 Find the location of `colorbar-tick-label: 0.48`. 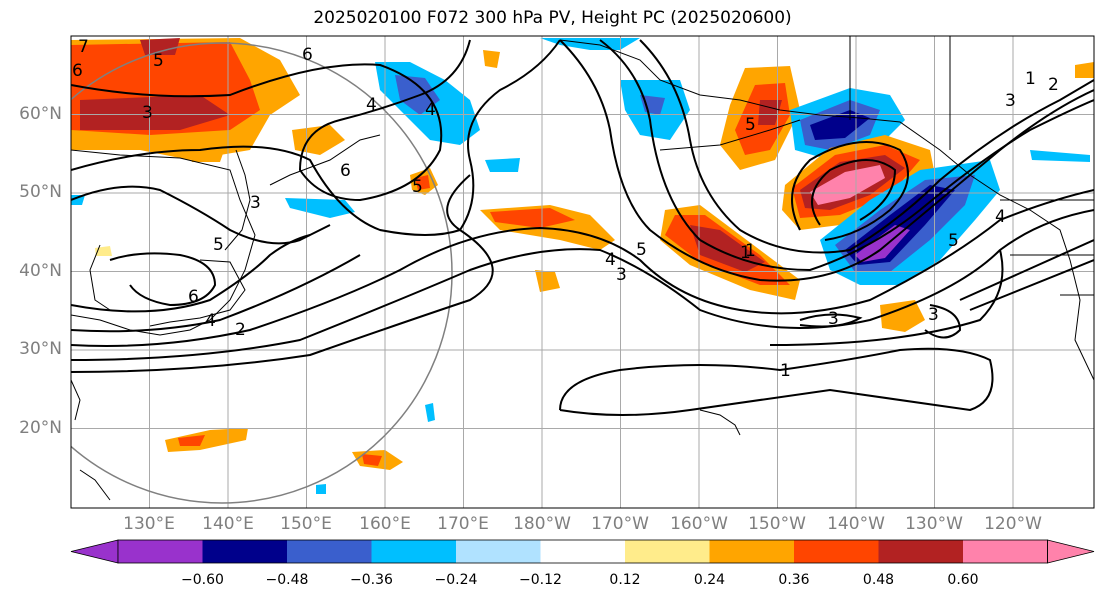

colorbar-tick-label: 0.48 is located at coordinates (878, 580).